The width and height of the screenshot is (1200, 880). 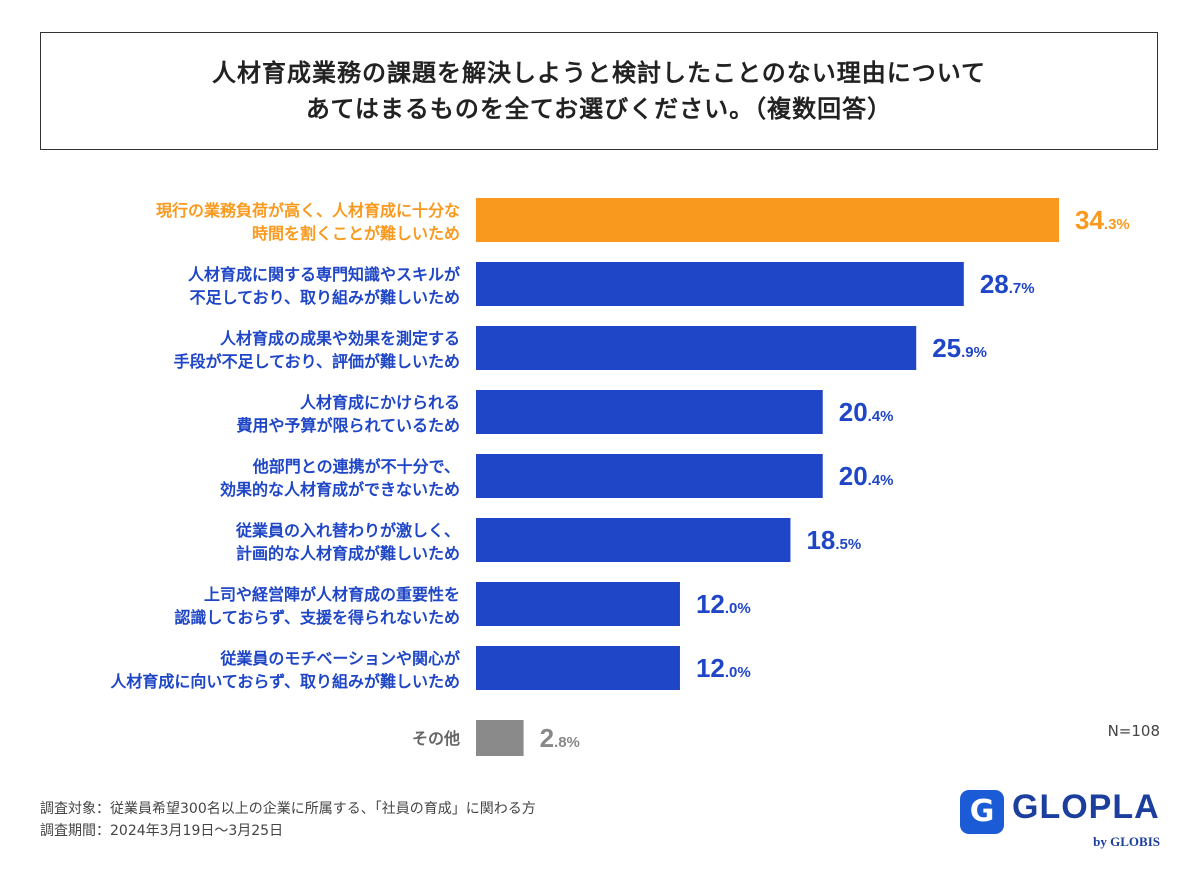 I want to click on category-label-5: 他部門との連携が不十分で、効果的な人材育成ができないため, so click(x=340, y=478).